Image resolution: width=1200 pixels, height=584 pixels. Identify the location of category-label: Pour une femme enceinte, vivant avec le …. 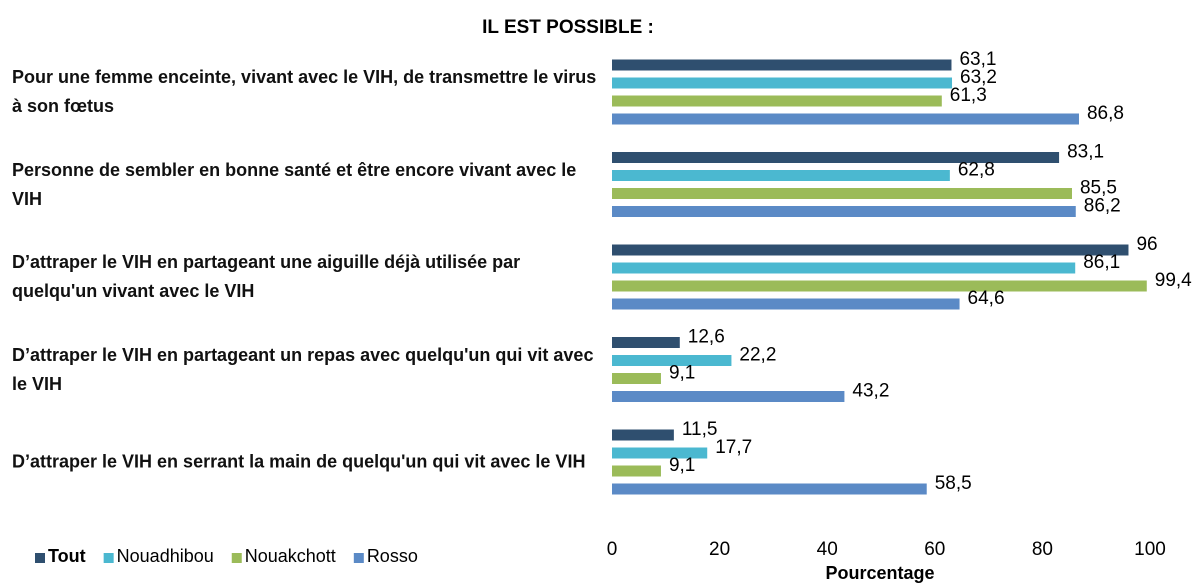
(304, 91).